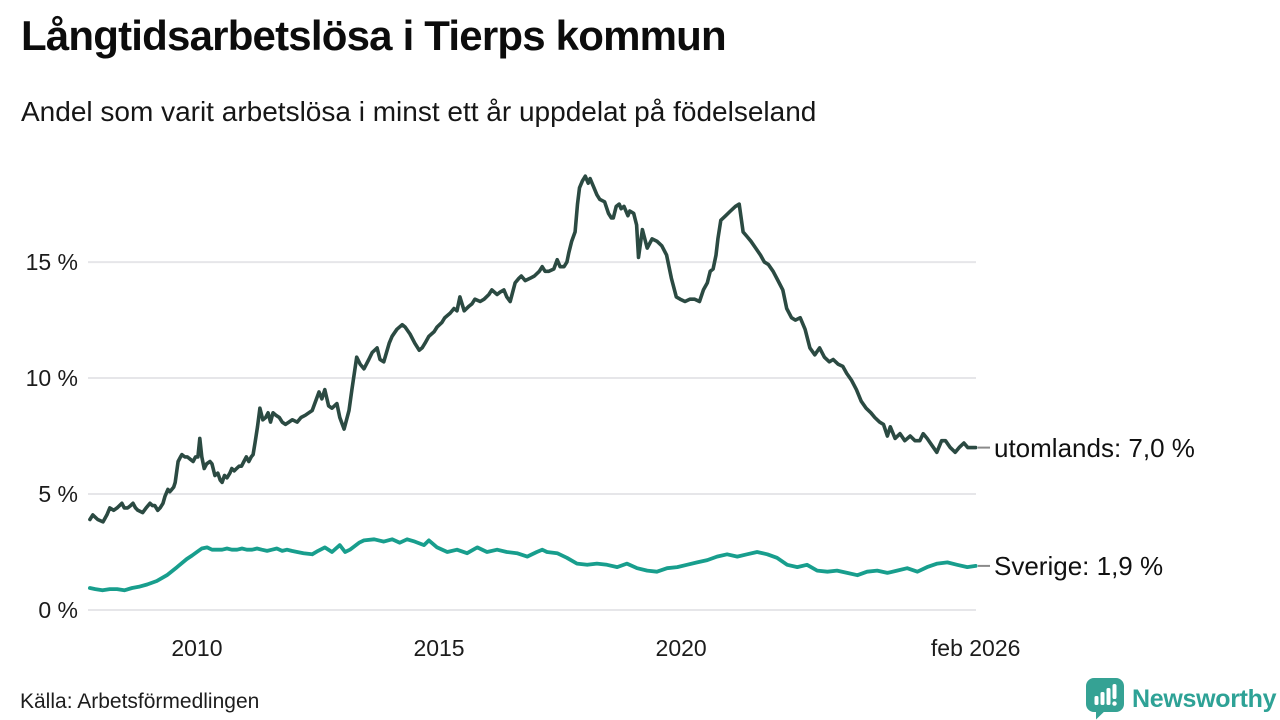 The image size is (1280, 720). Describe the element at coordinates (1094, 447) in the screenshot. I see `series-end-label-utomlands: utomlands: 7,0 %` at that location.